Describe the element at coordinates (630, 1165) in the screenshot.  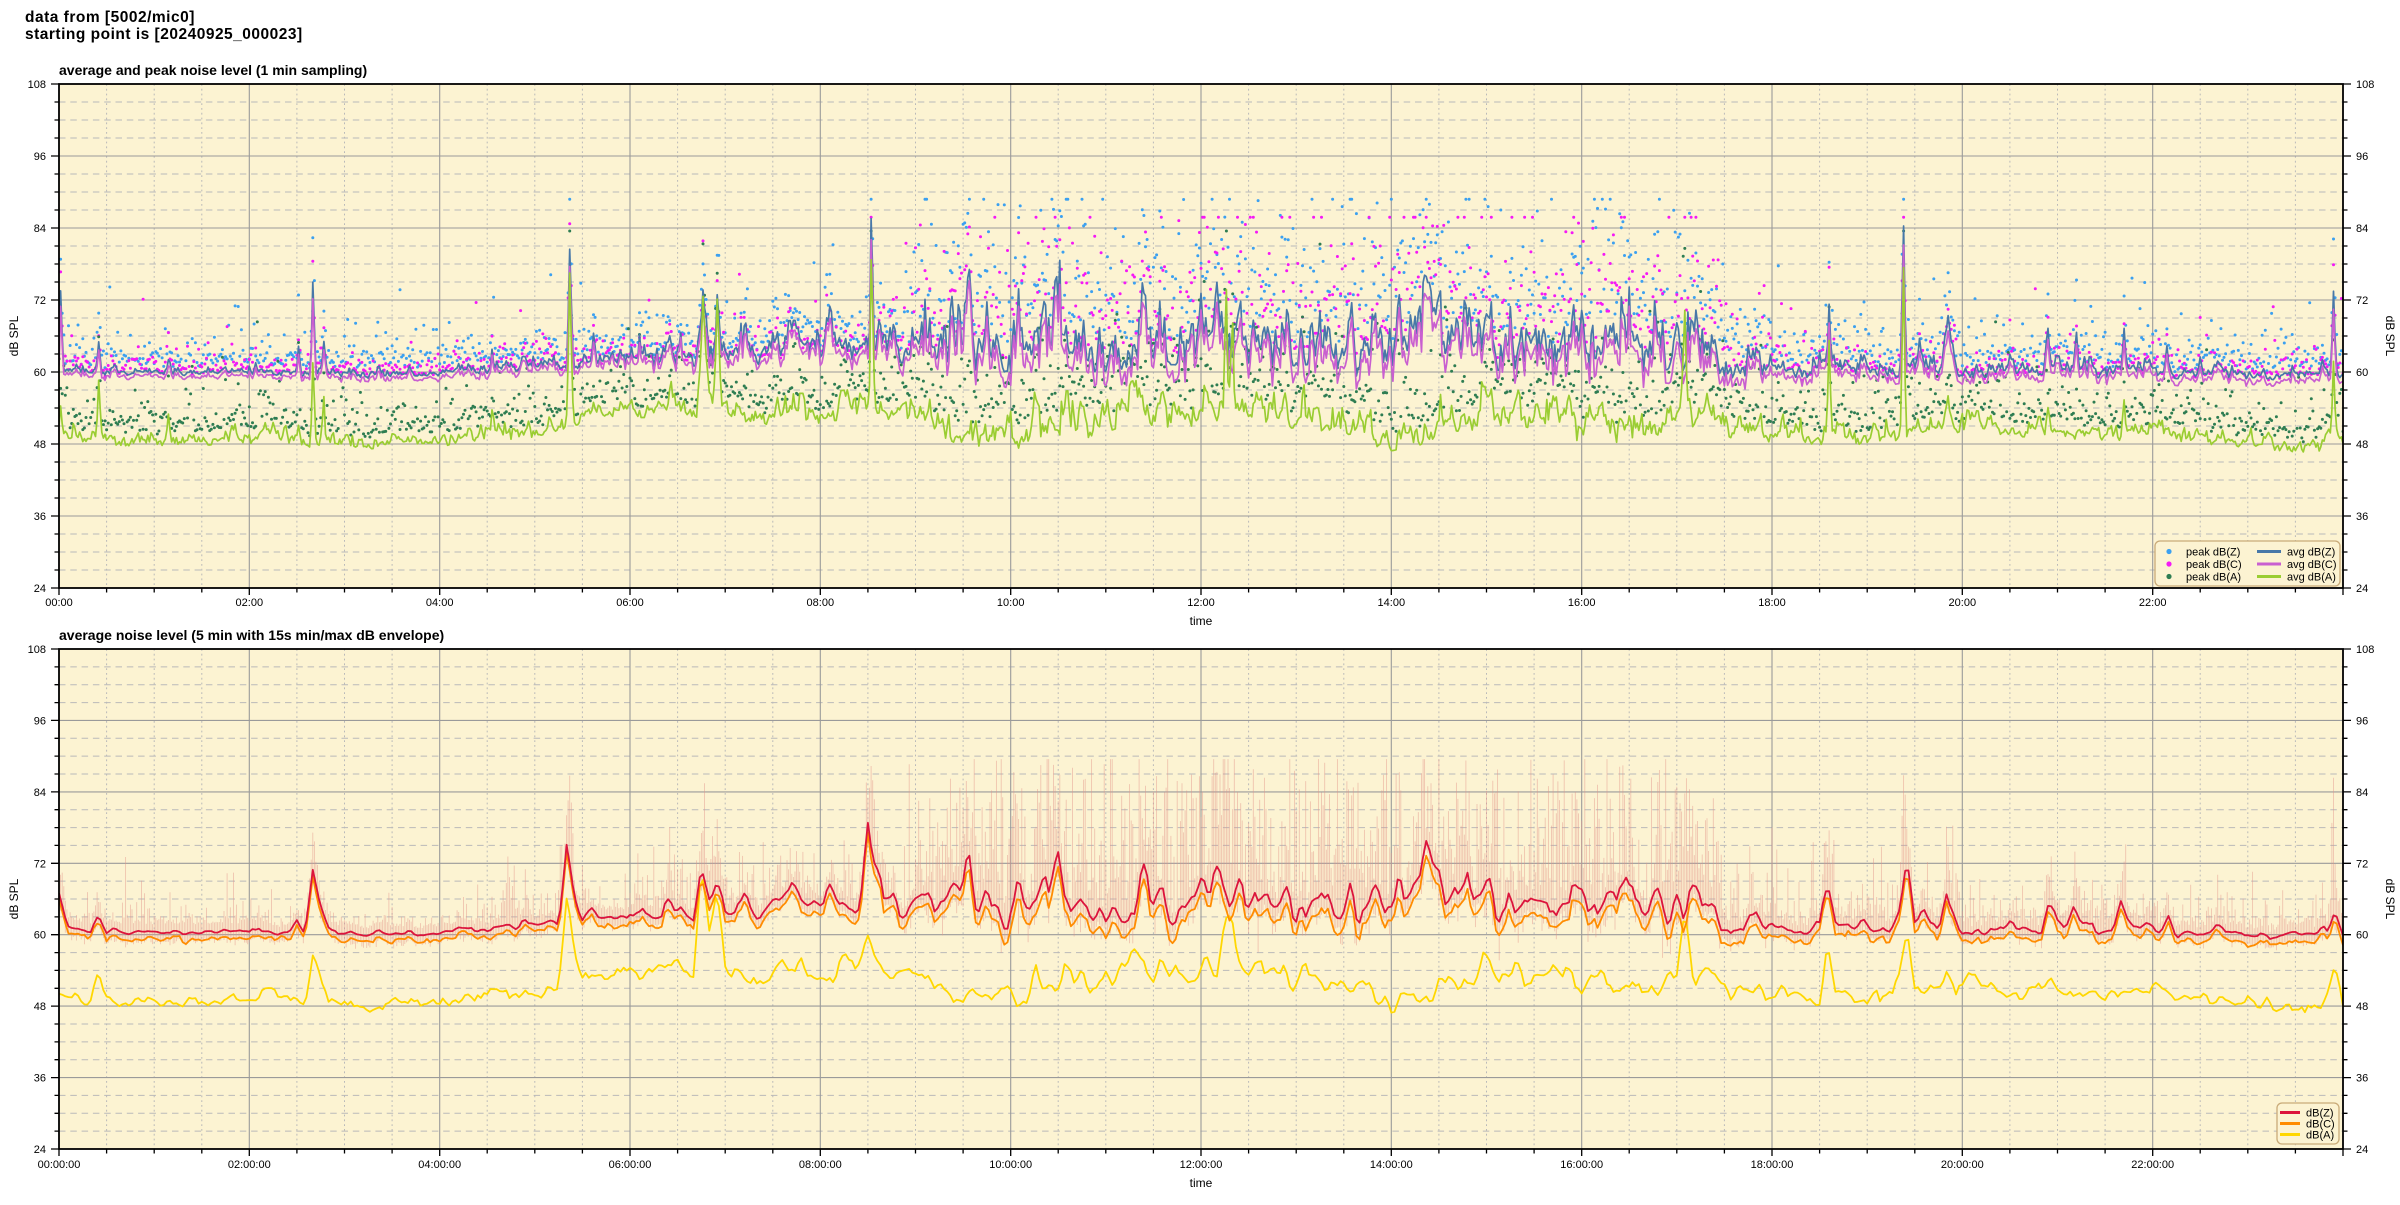
I see `svg-text: 06:00:00` at that location.